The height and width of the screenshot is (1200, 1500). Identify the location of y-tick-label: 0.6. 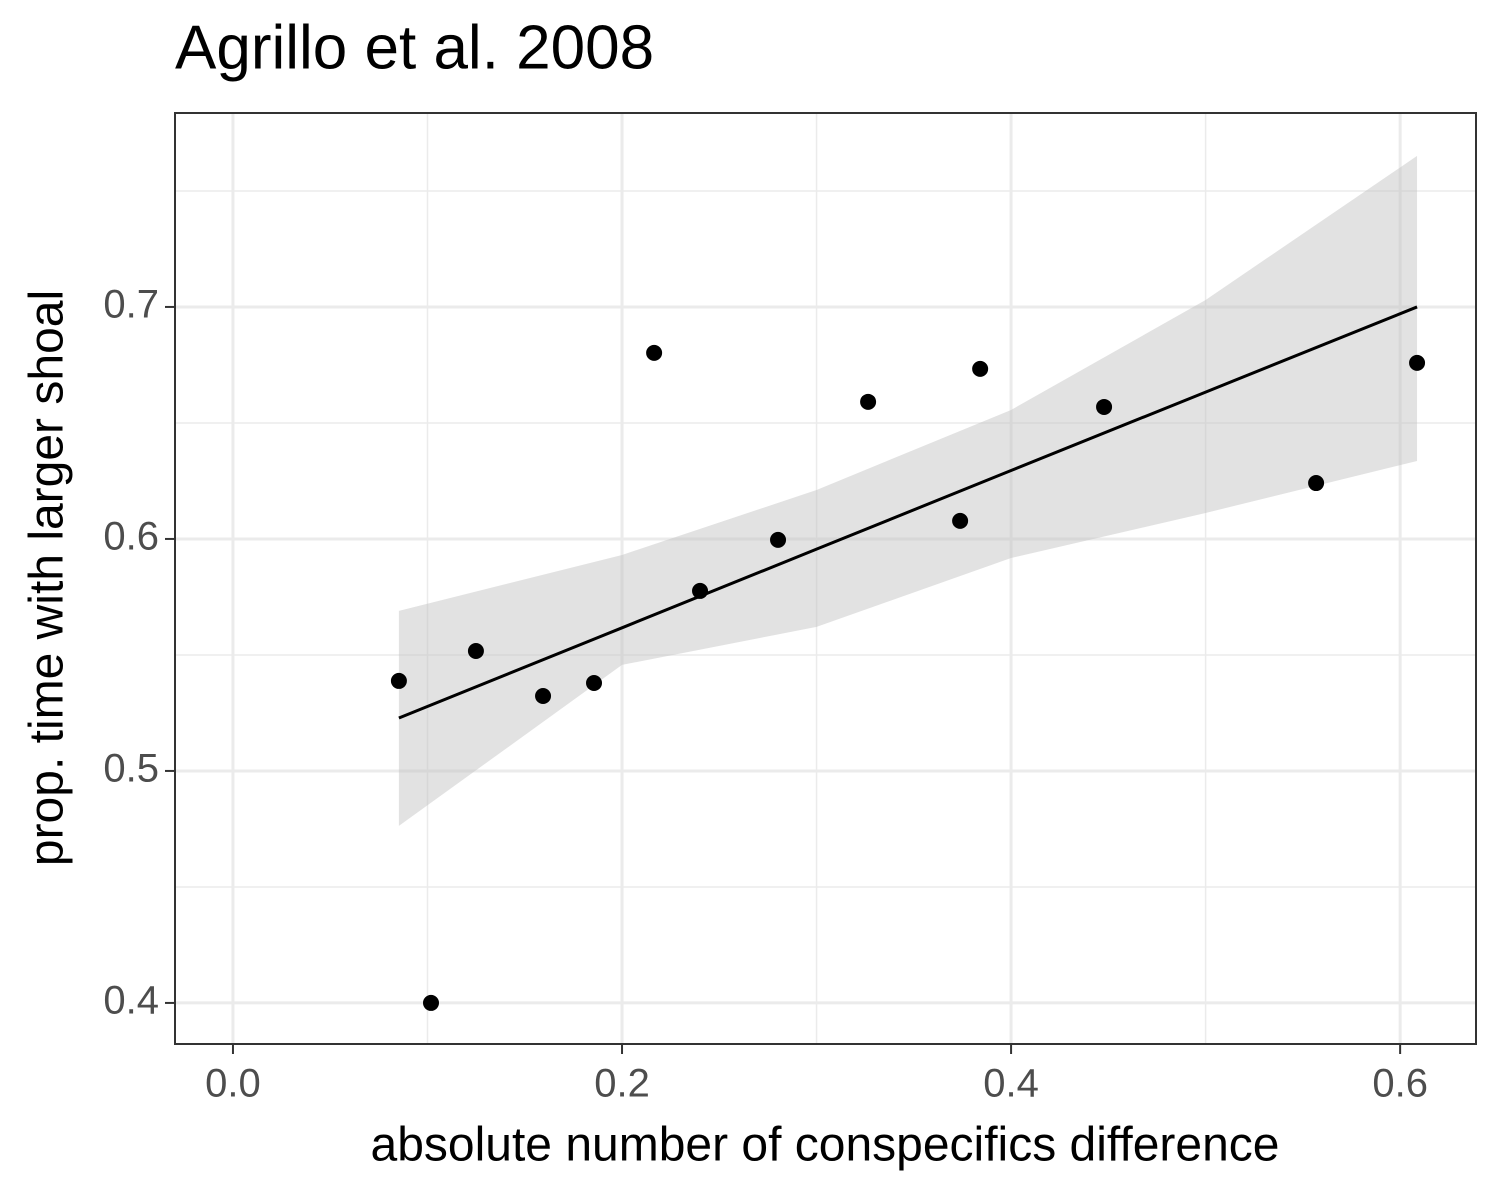
(131, 537).